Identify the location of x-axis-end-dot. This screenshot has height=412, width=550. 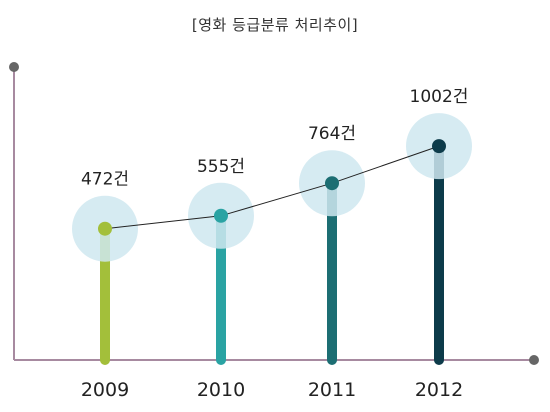
(534, 360).